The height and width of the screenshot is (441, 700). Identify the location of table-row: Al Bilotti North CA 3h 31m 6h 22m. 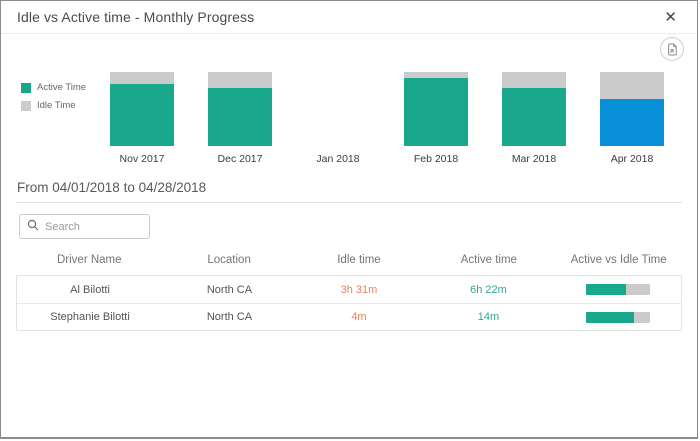
(349, 289).